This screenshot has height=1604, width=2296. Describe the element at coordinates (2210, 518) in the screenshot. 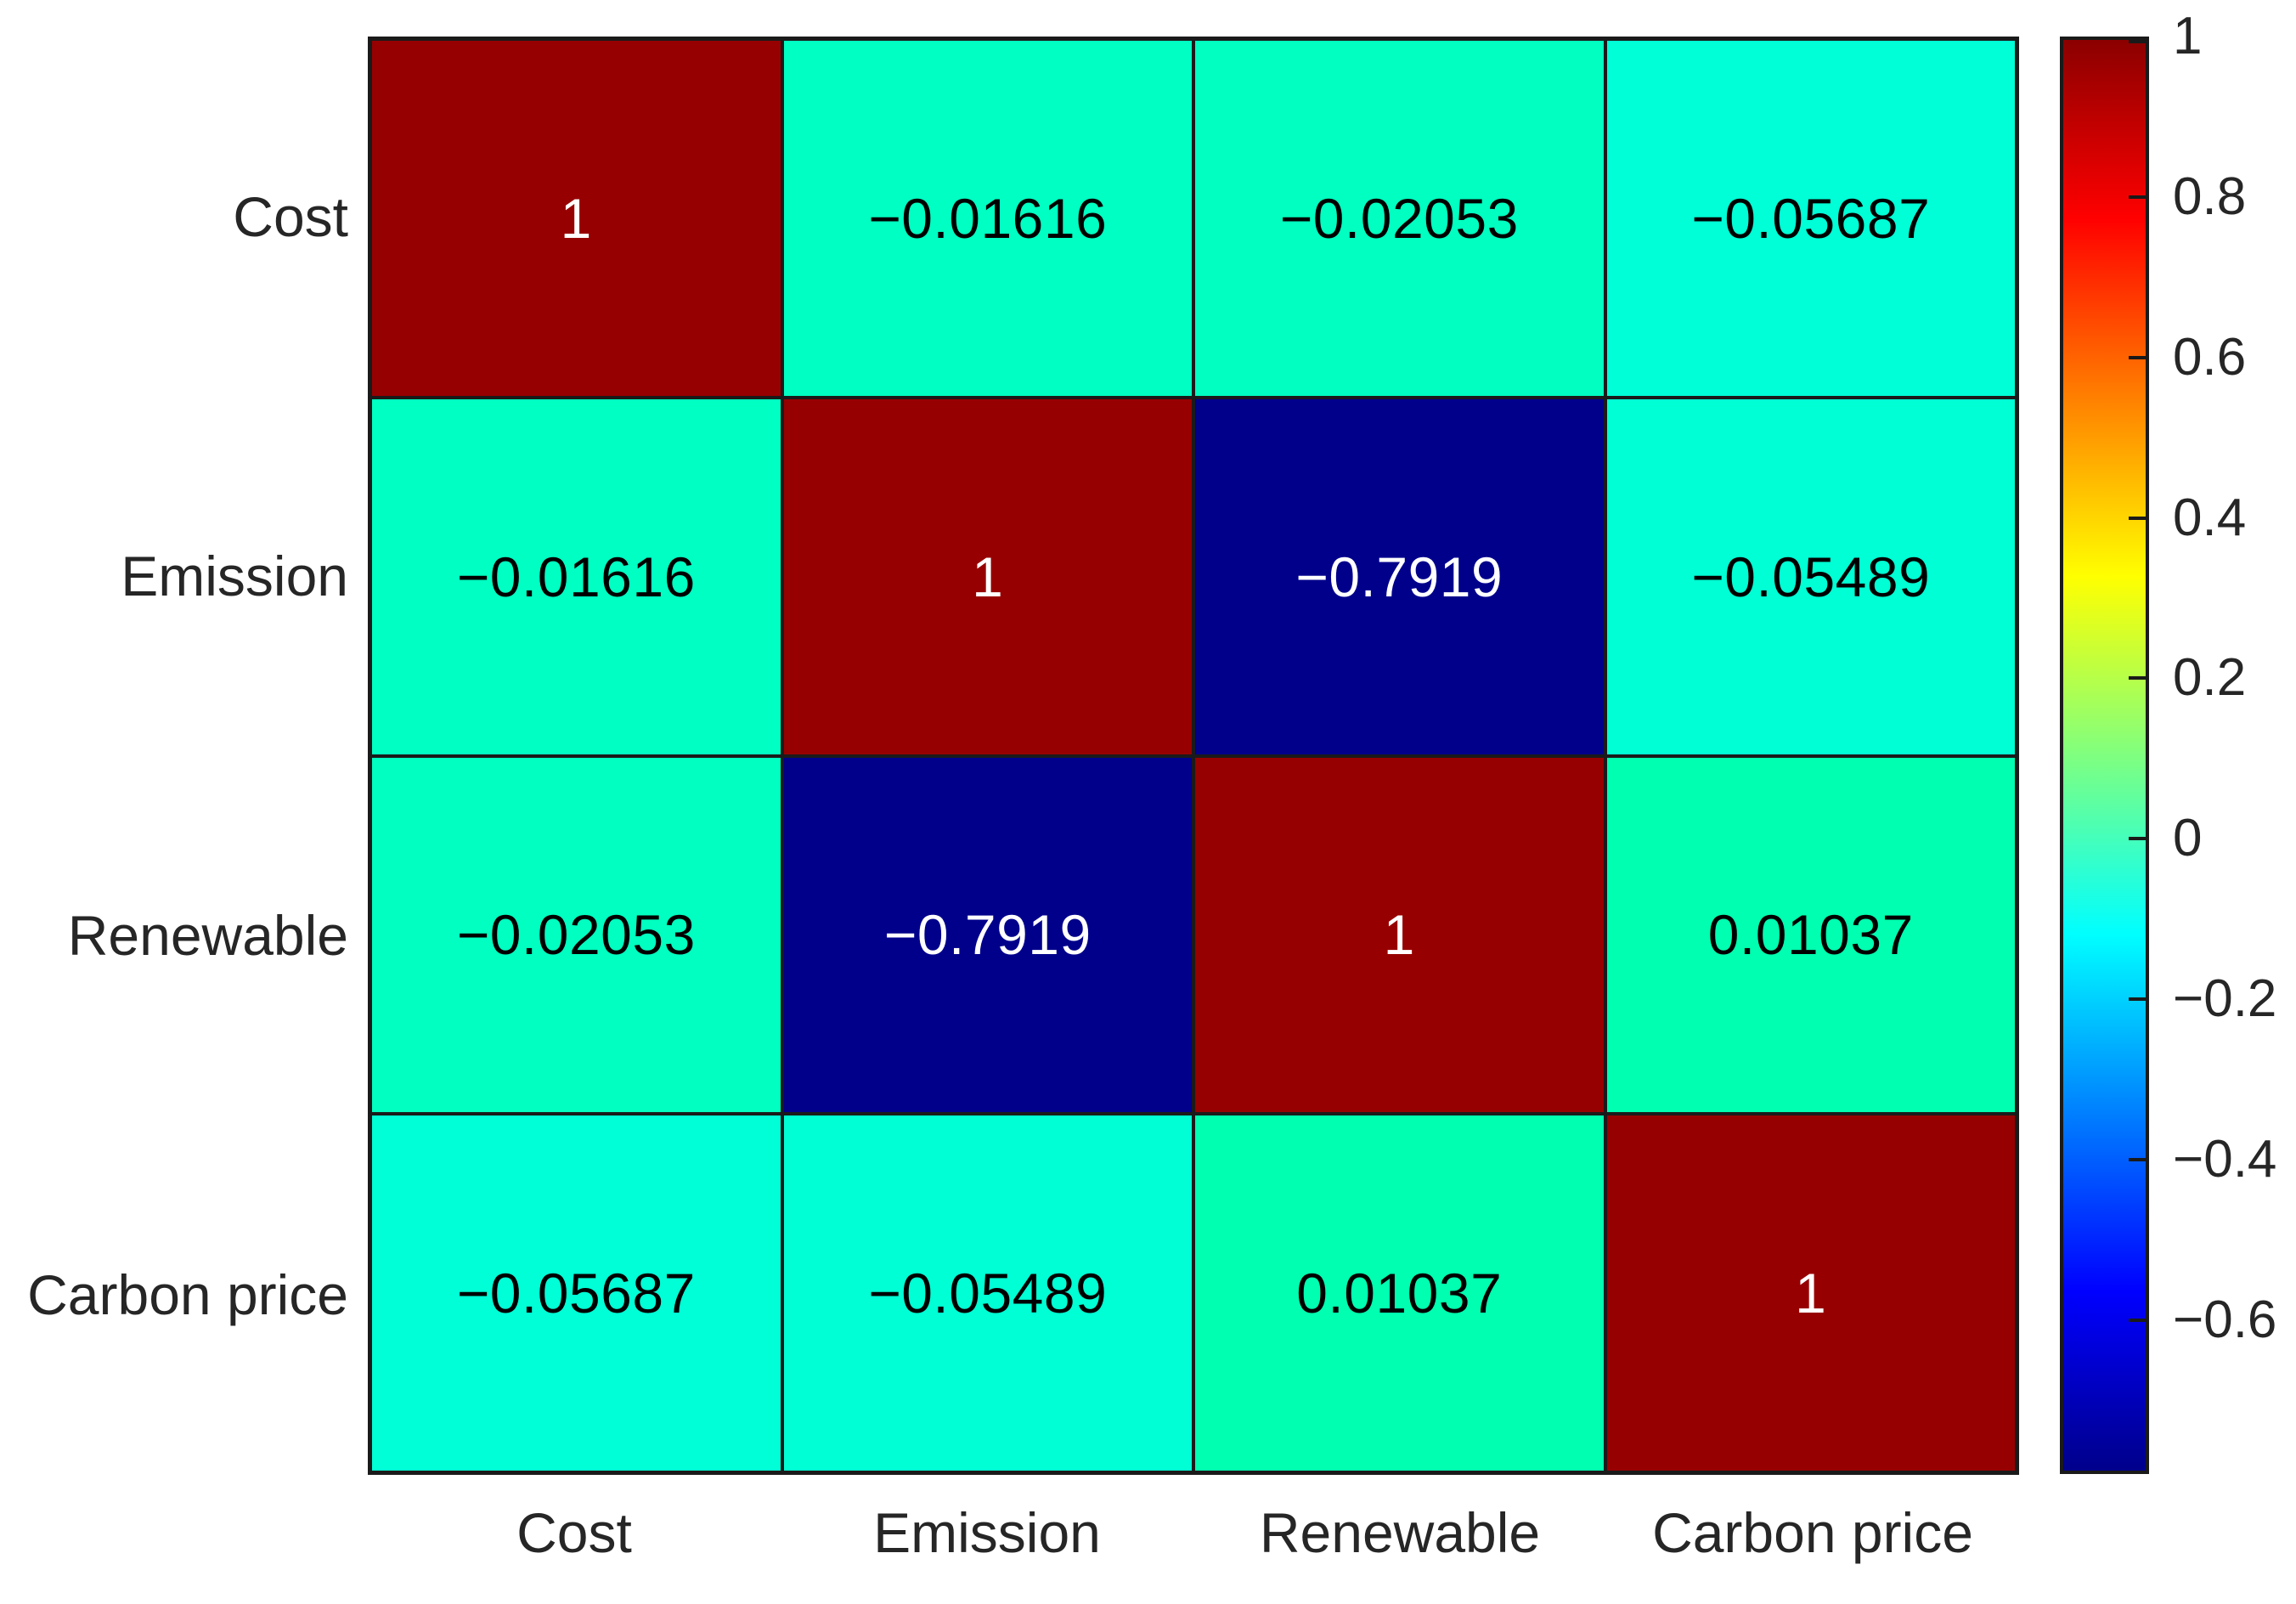

I see `colorbar-tick-label: 0.4` at that location.